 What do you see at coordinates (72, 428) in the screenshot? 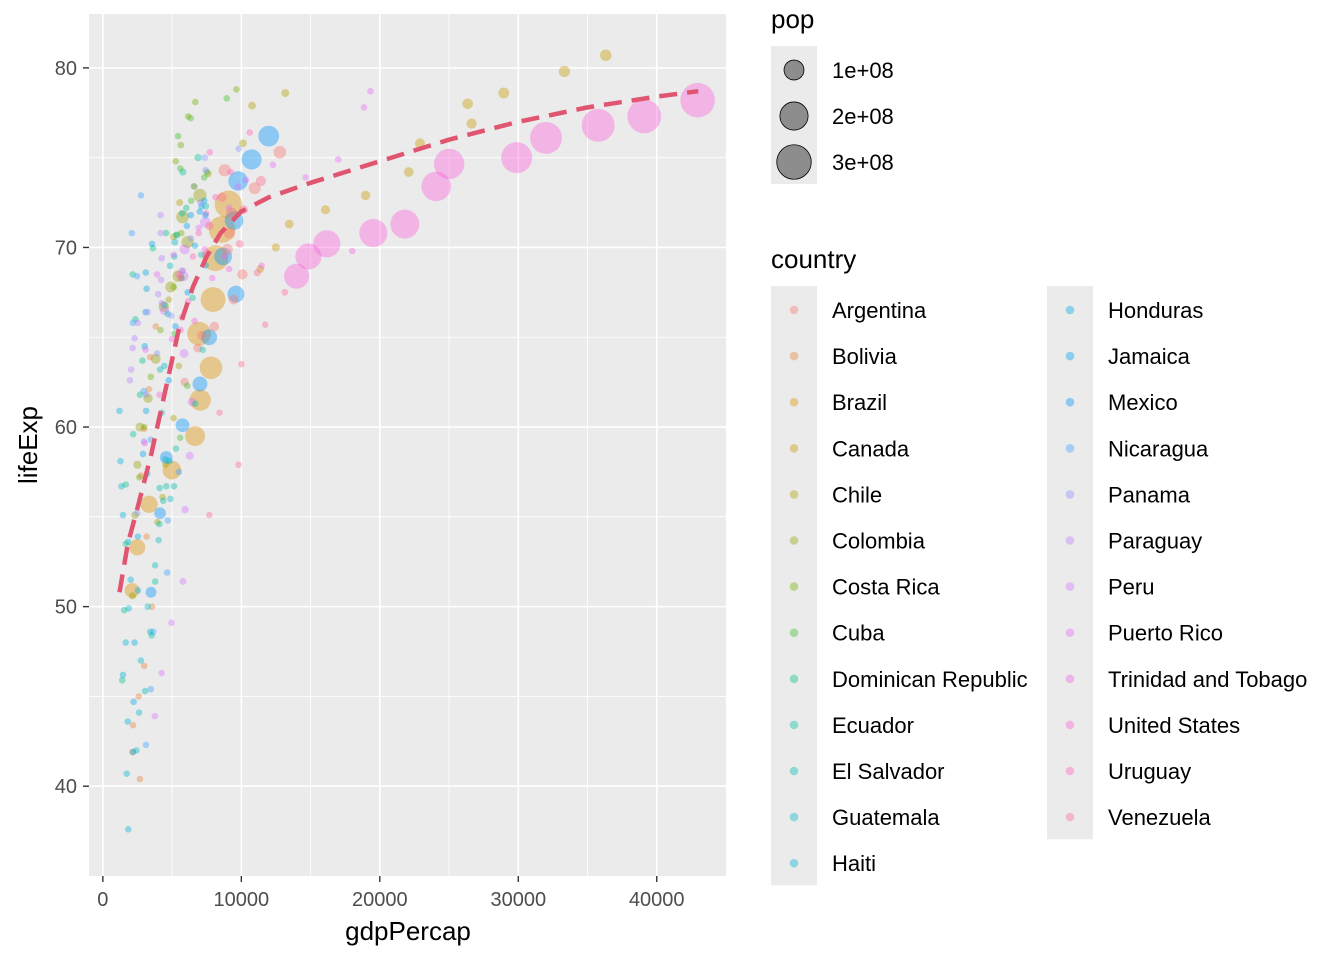
I see `y-axis: 40 50 60 70 80` at bounding box center [72, 428].